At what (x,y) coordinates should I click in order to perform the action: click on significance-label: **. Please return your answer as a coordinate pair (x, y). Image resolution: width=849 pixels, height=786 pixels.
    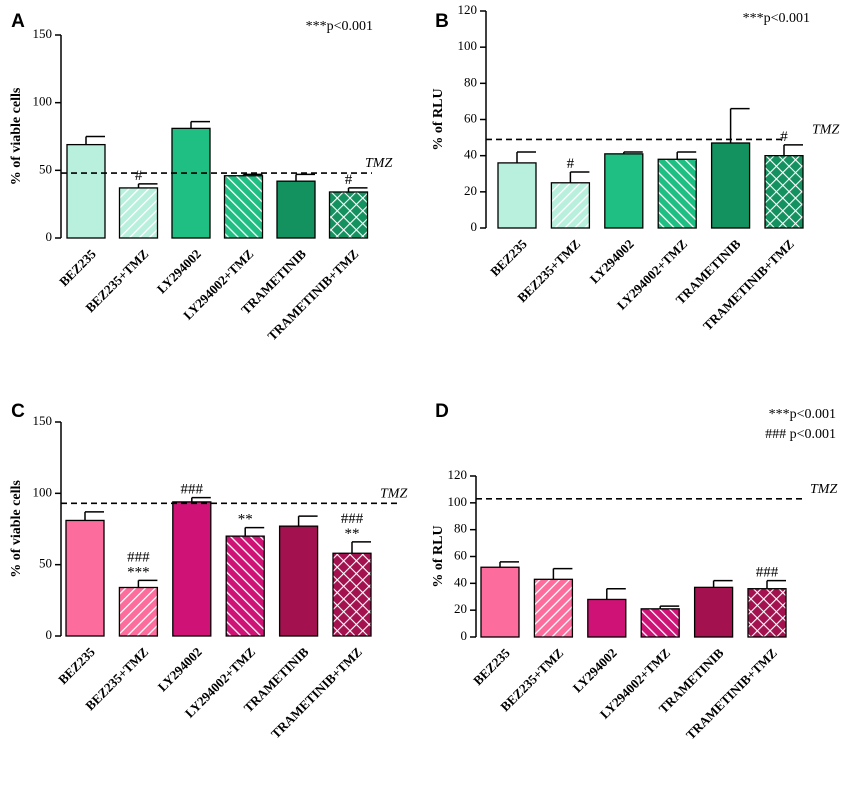
    Looking at the image, I should click on (245, 520).